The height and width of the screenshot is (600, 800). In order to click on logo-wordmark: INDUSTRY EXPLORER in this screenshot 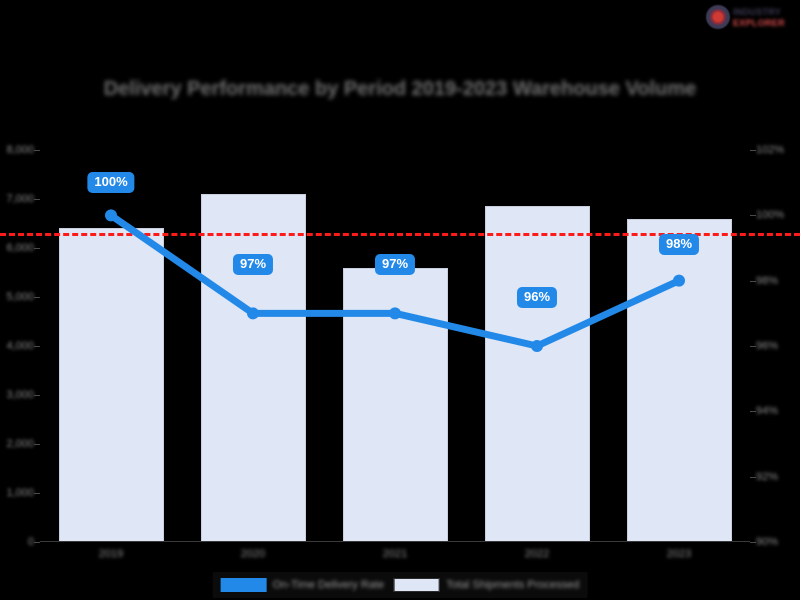, I will do `click(759, 17)`.